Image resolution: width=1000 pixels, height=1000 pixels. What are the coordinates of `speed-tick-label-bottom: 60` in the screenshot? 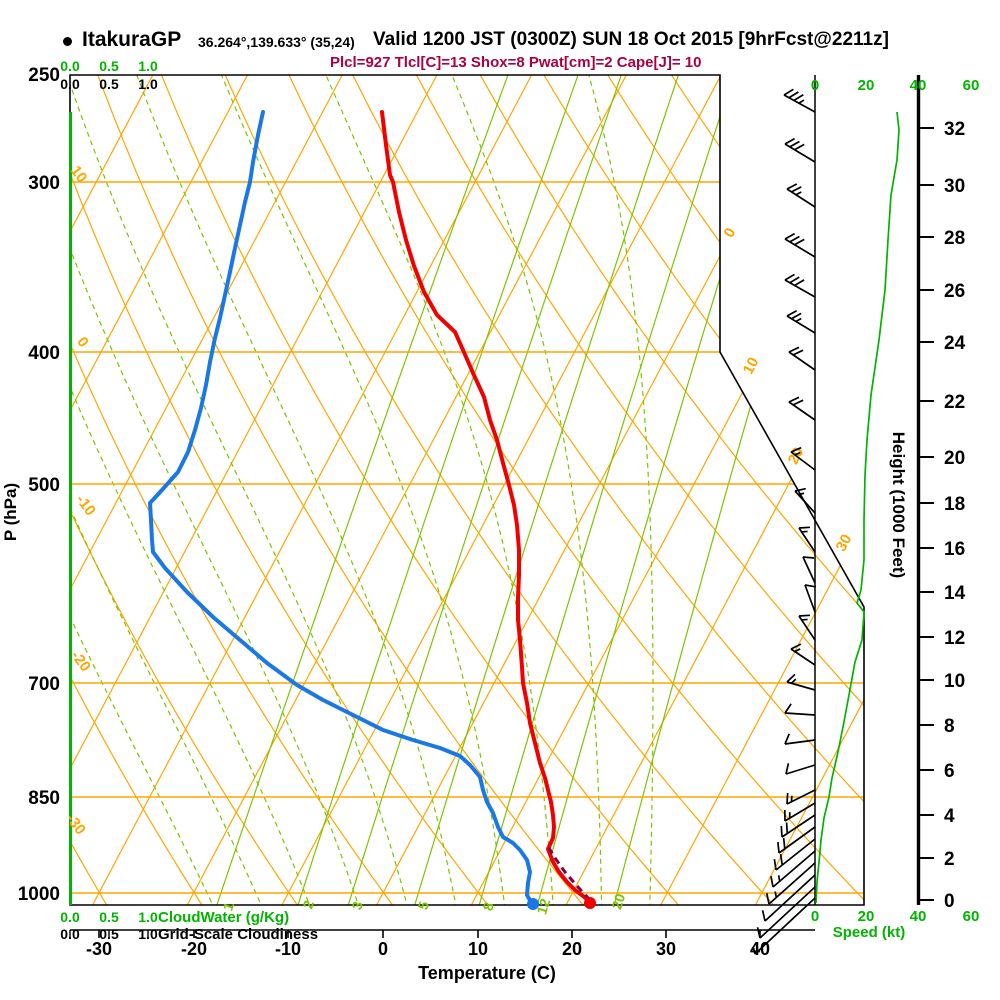 It's located at (971, 916).